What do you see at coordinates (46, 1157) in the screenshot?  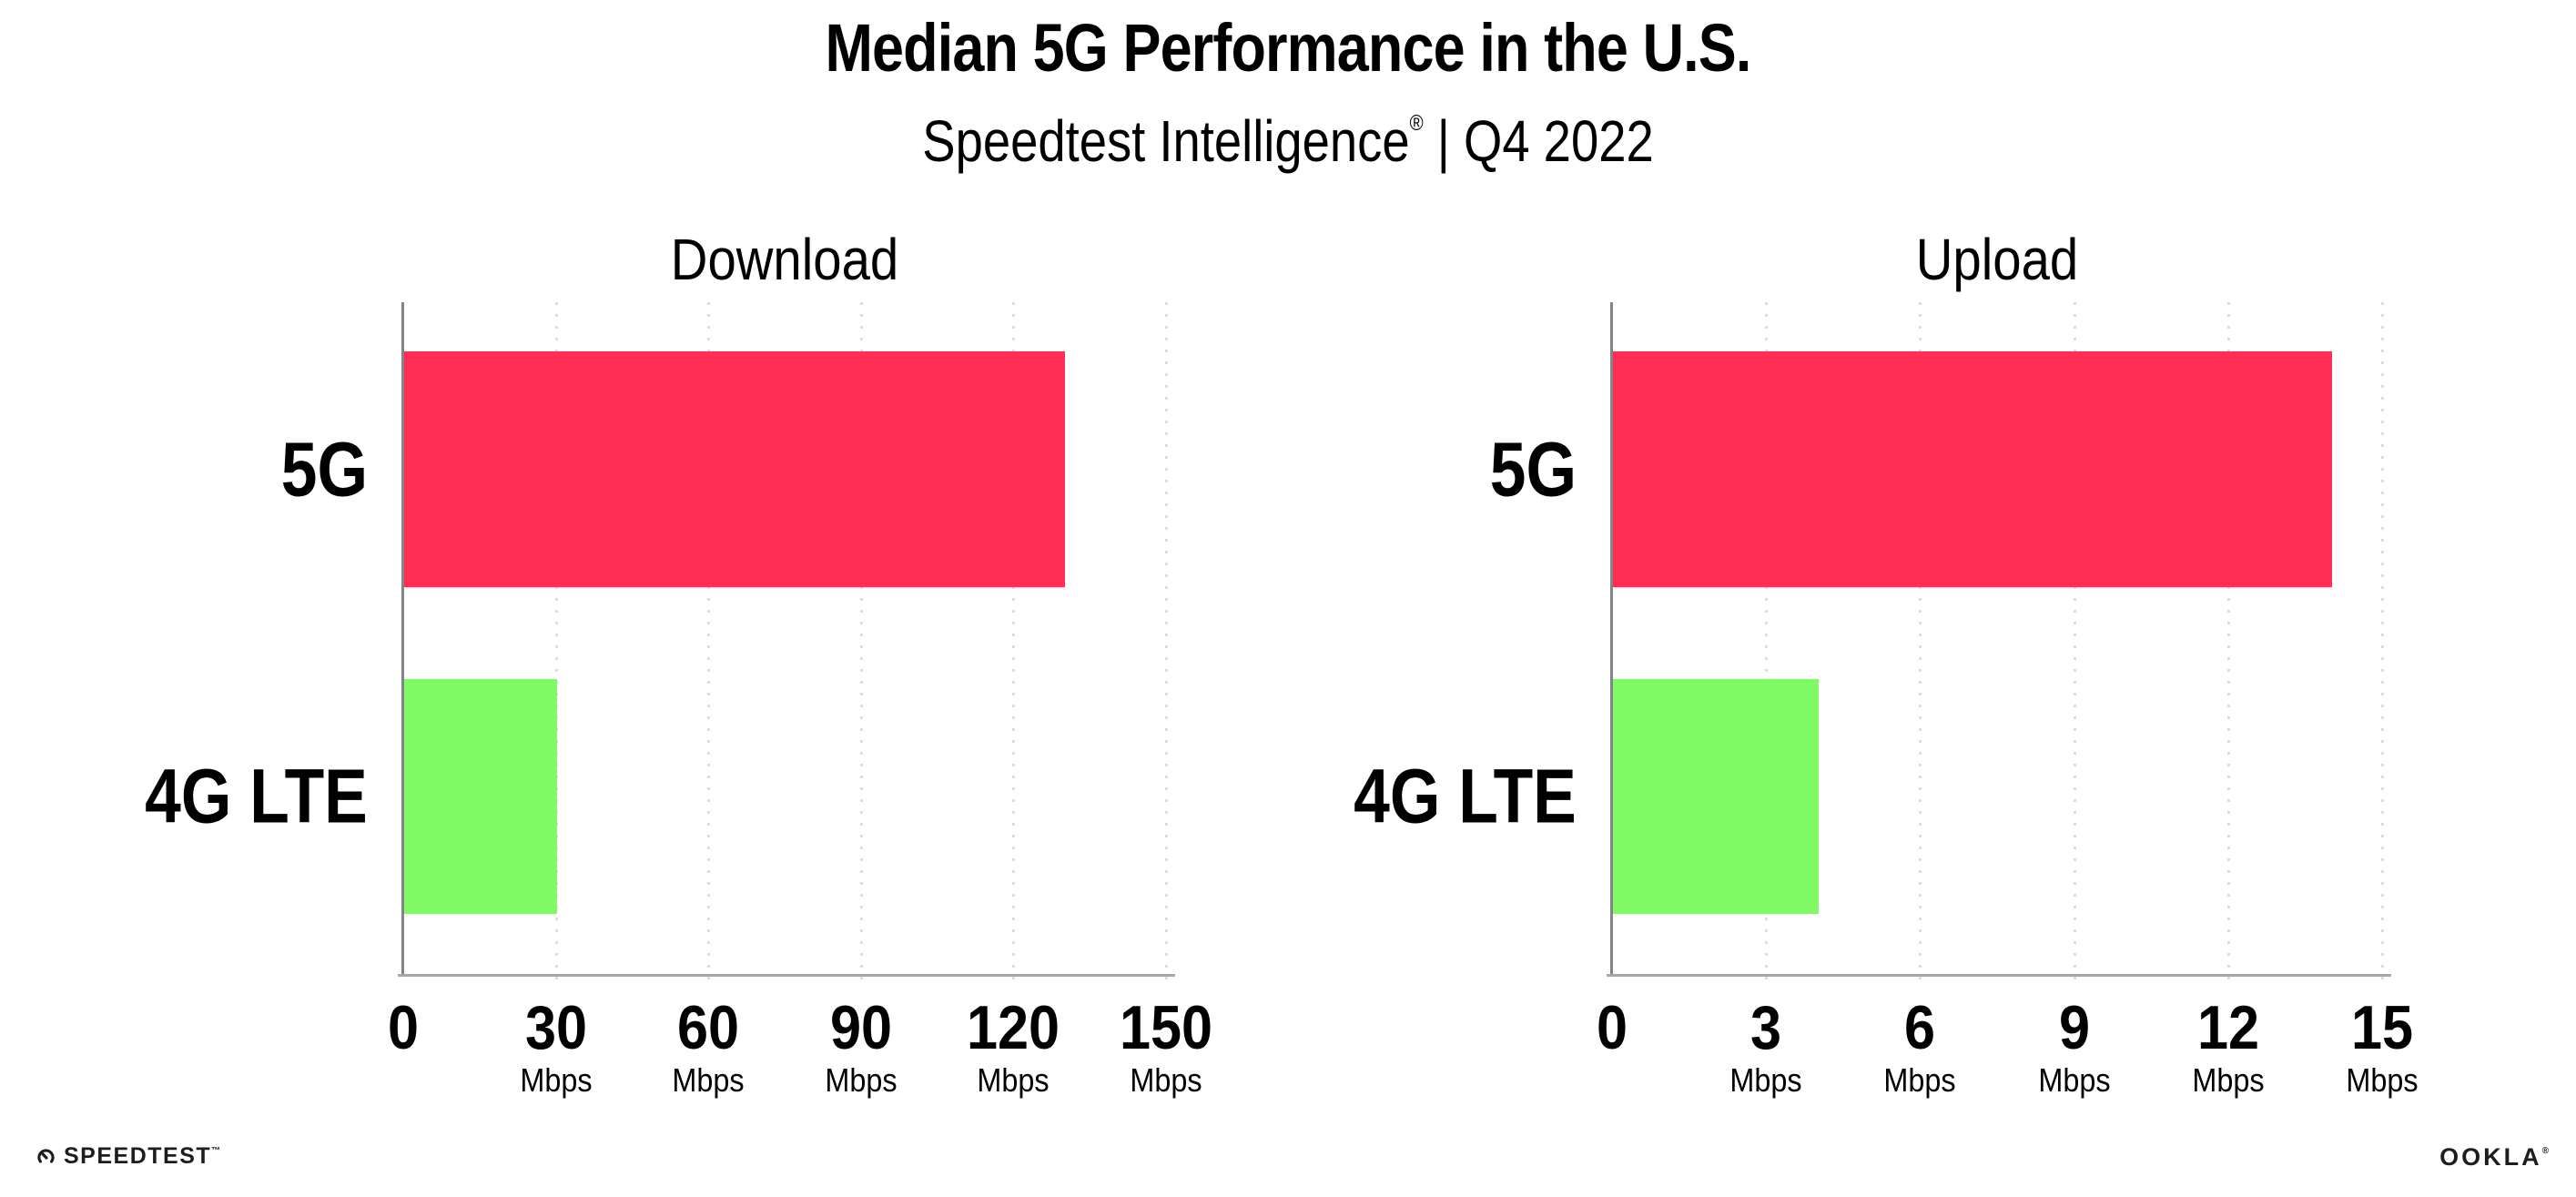 I see `speedtest-gauge-icon` at bounding box center [46, 1157].